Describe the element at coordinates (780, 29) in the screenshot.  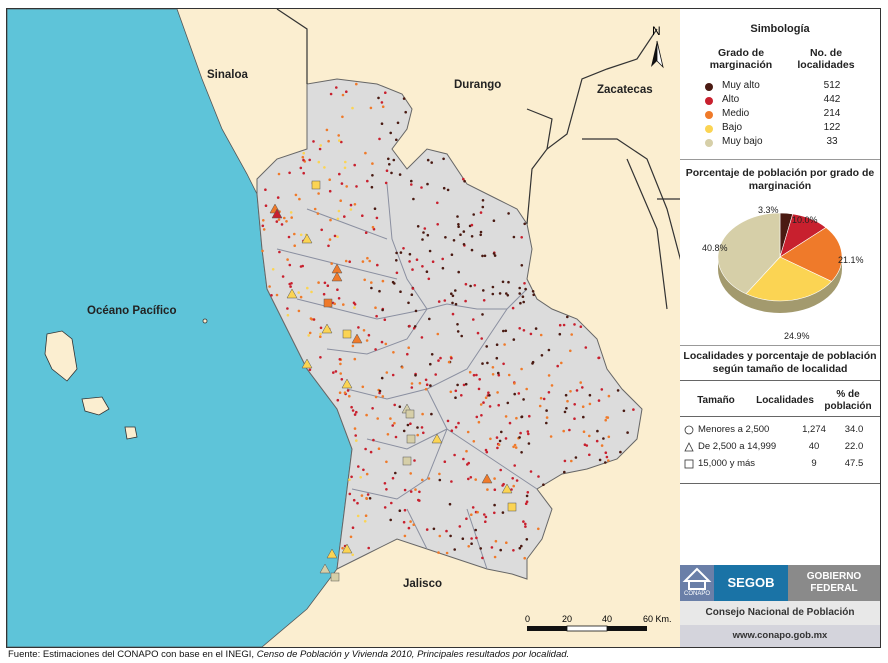
I see `legend-title: Simbología` at that location.